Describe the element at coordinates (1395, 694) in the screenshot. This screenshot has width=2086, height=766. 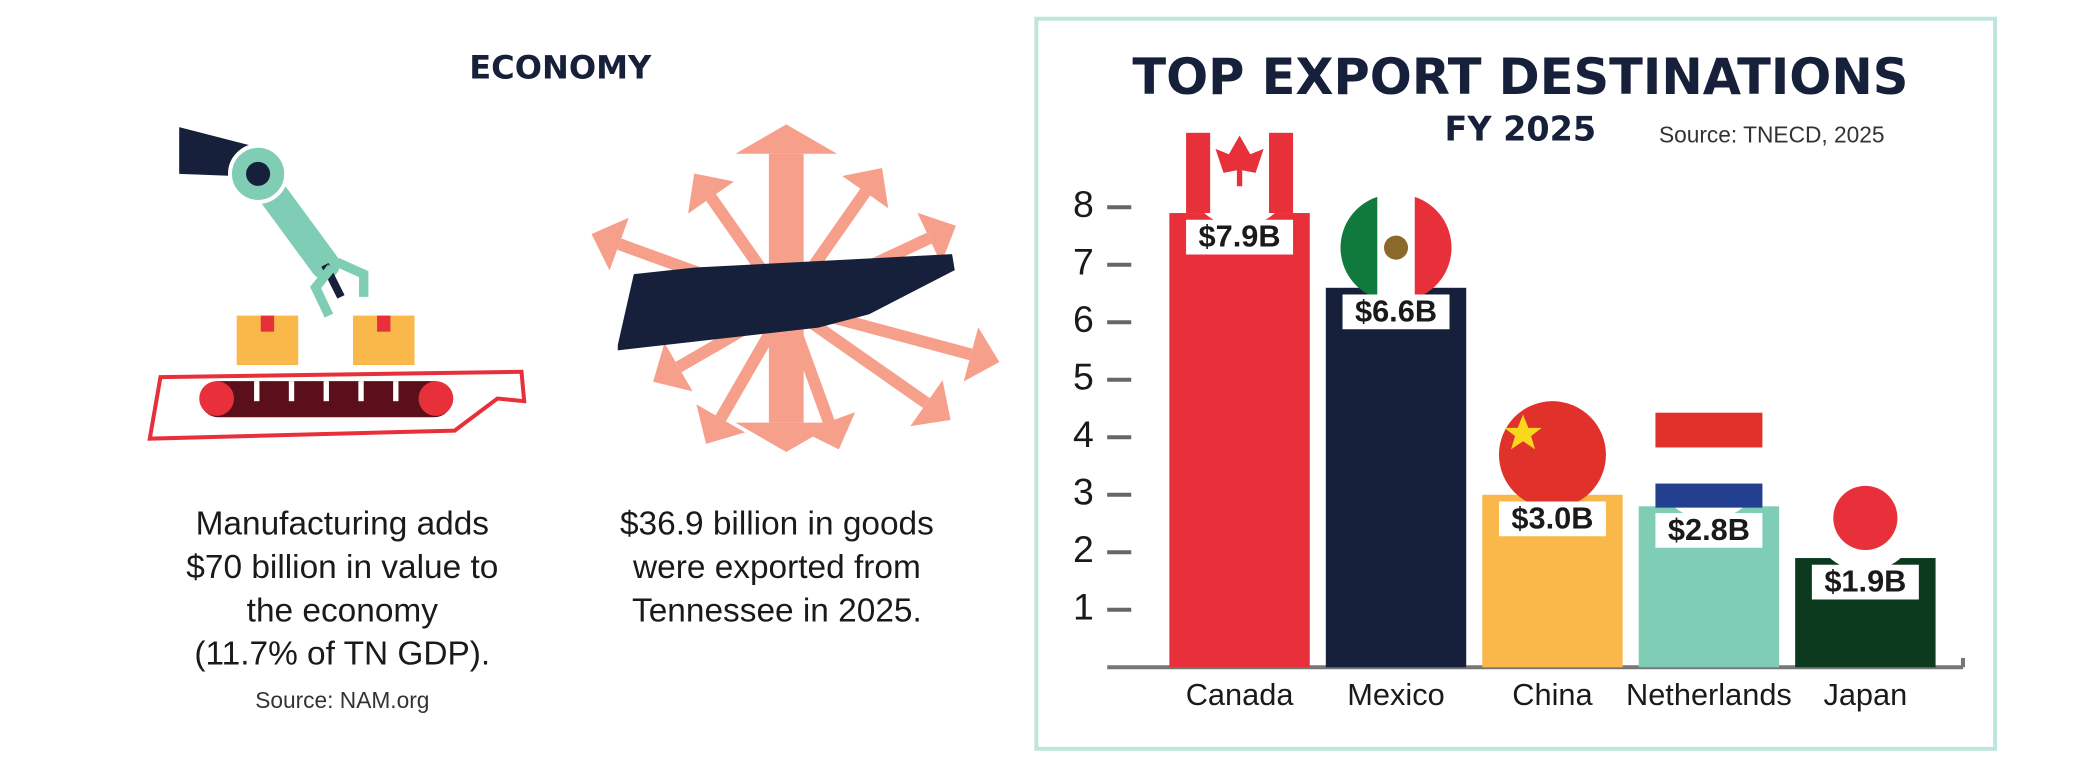
I see `x-tick-label: Mexico` at that location.